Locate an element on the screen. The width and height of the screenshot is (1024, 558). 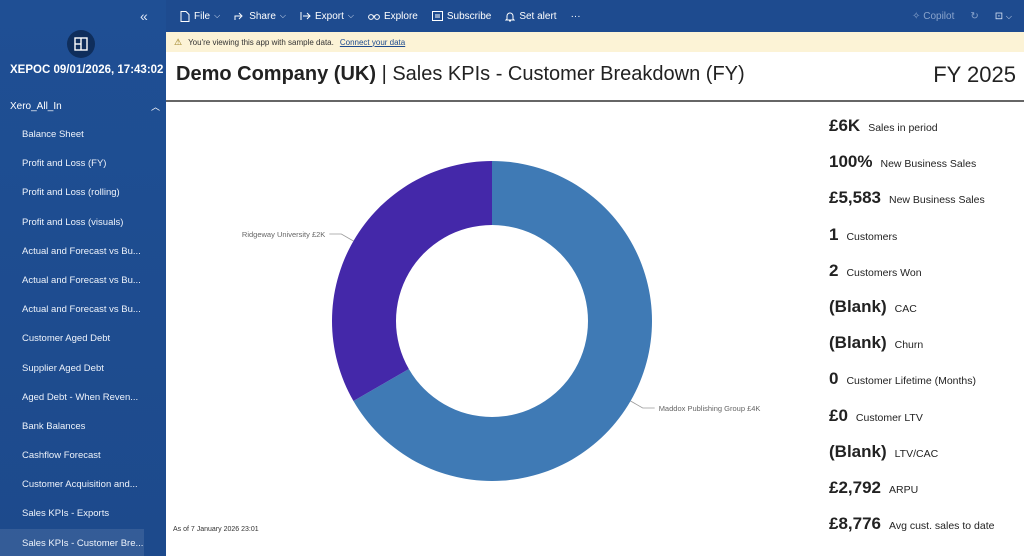
nav-item-balance-sheet: Balance Sheet is located at coordinates (53, 134).